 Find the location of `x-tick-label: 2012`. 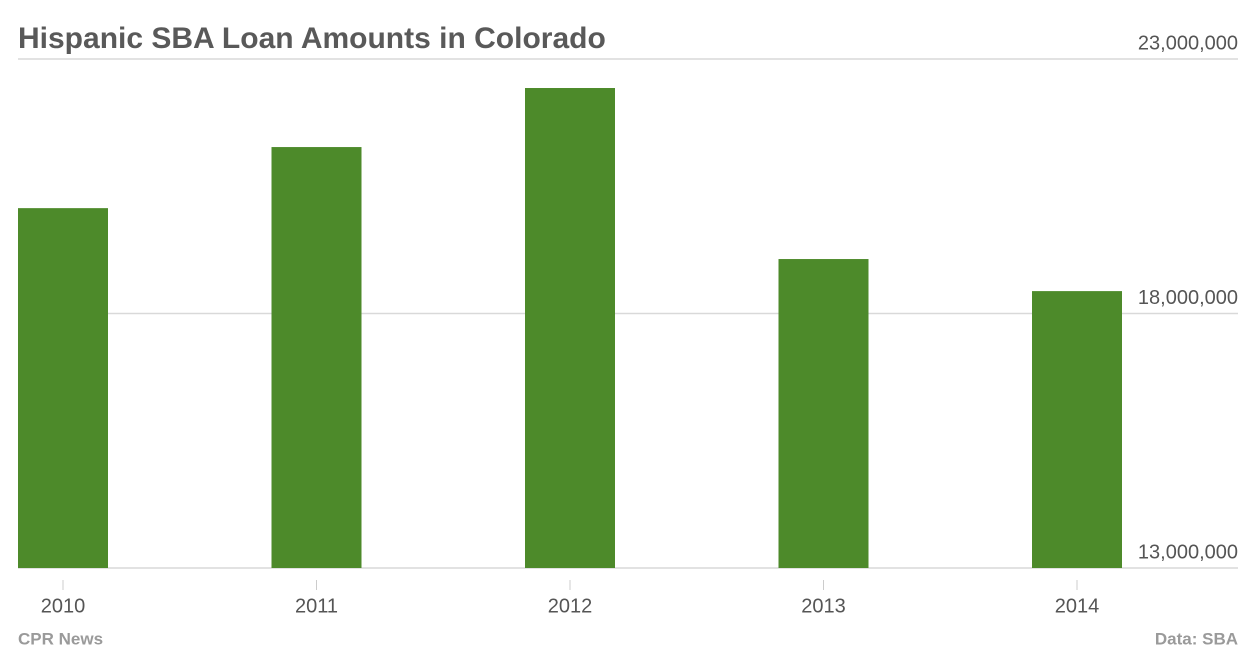

x-tick-label: 2012 is located at coordinates (570, 606).